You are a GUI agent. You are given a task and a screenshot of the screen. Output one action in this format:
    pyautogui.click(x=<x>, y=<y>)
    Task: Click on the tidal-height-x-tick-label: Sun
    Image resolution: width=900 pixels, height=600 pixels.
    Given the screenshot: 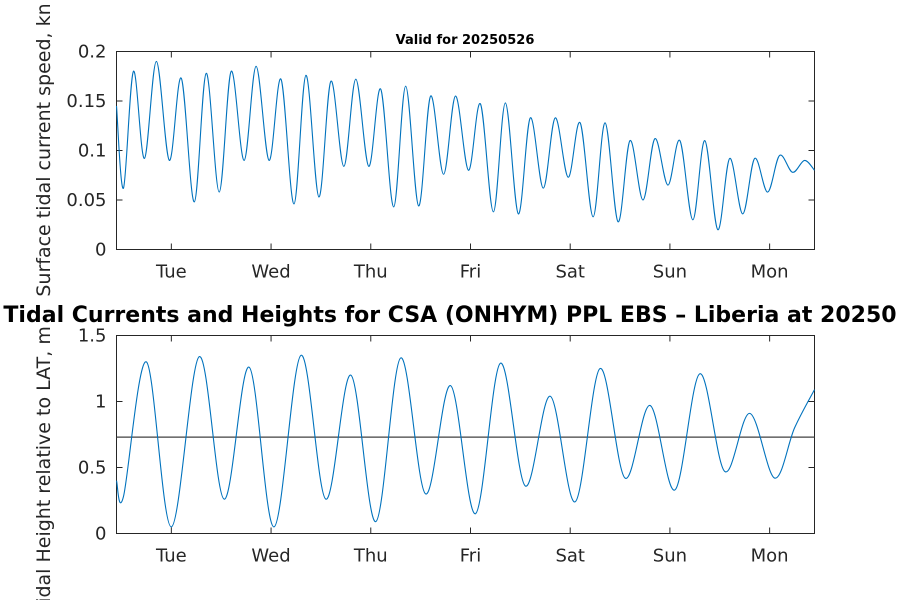 What is the action you would take?
    pyautogui.click(x=670, y=556)
    